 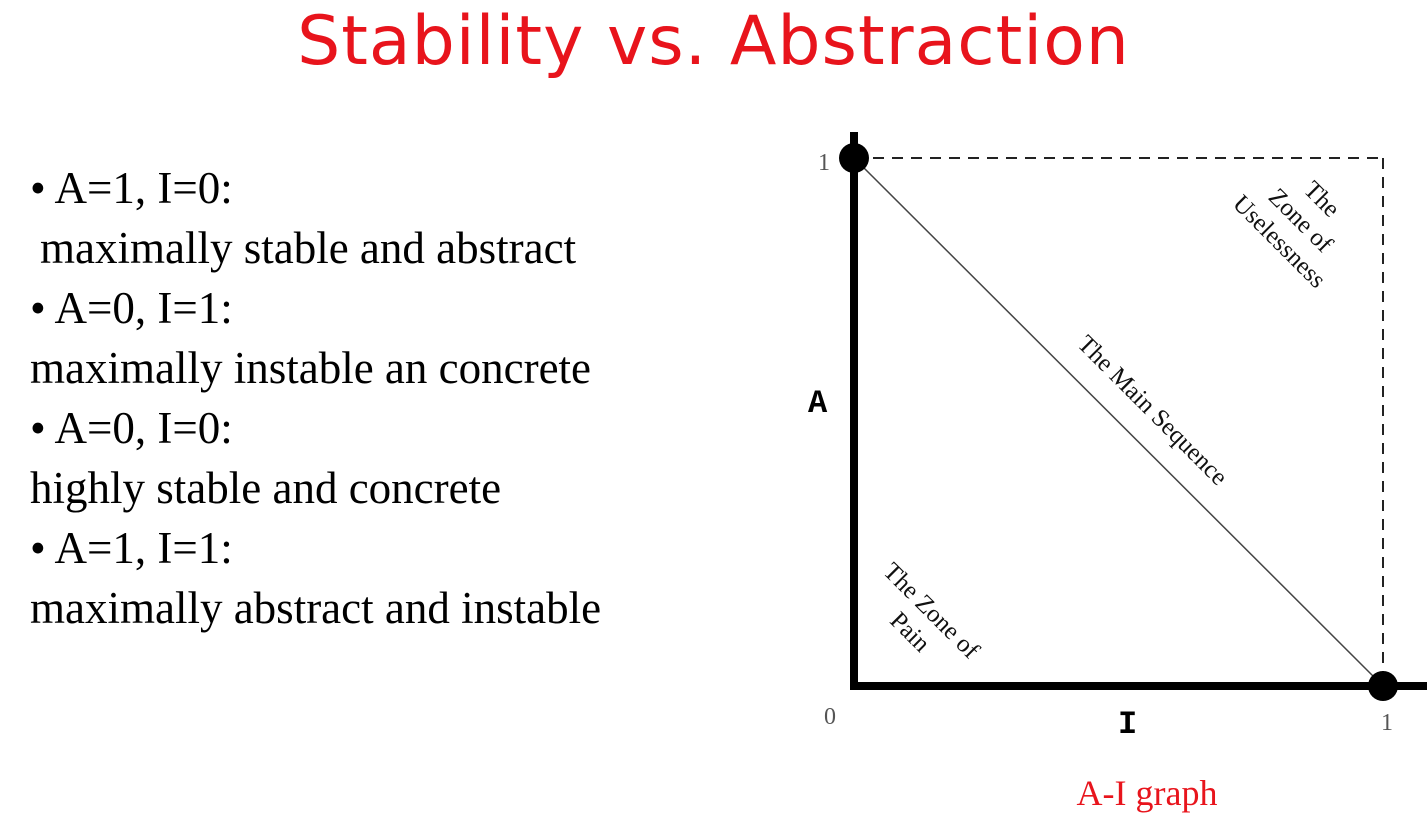 What do you see at coordinates (1383, 686) in the screenshot?
I see `point-a0-i1` at bounding box center [1383, 686].